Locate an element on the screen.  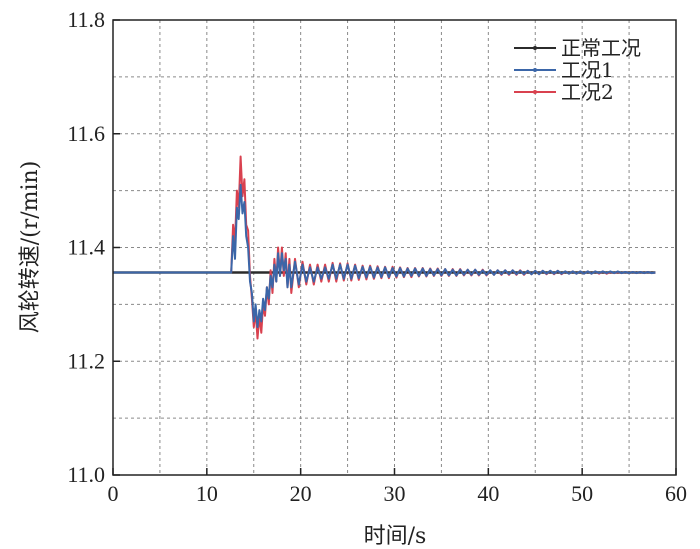
x-tick-label: 50 is located at coordinates (582, 493).